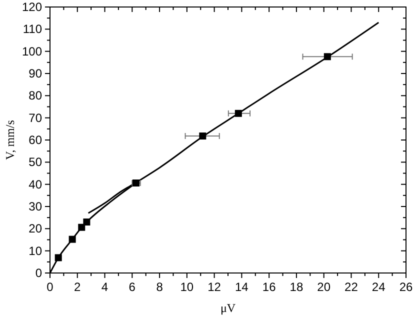  Describe the element at coordinates (132, 287) in the screenshot. I see `x-tick-label: 6` at that location.